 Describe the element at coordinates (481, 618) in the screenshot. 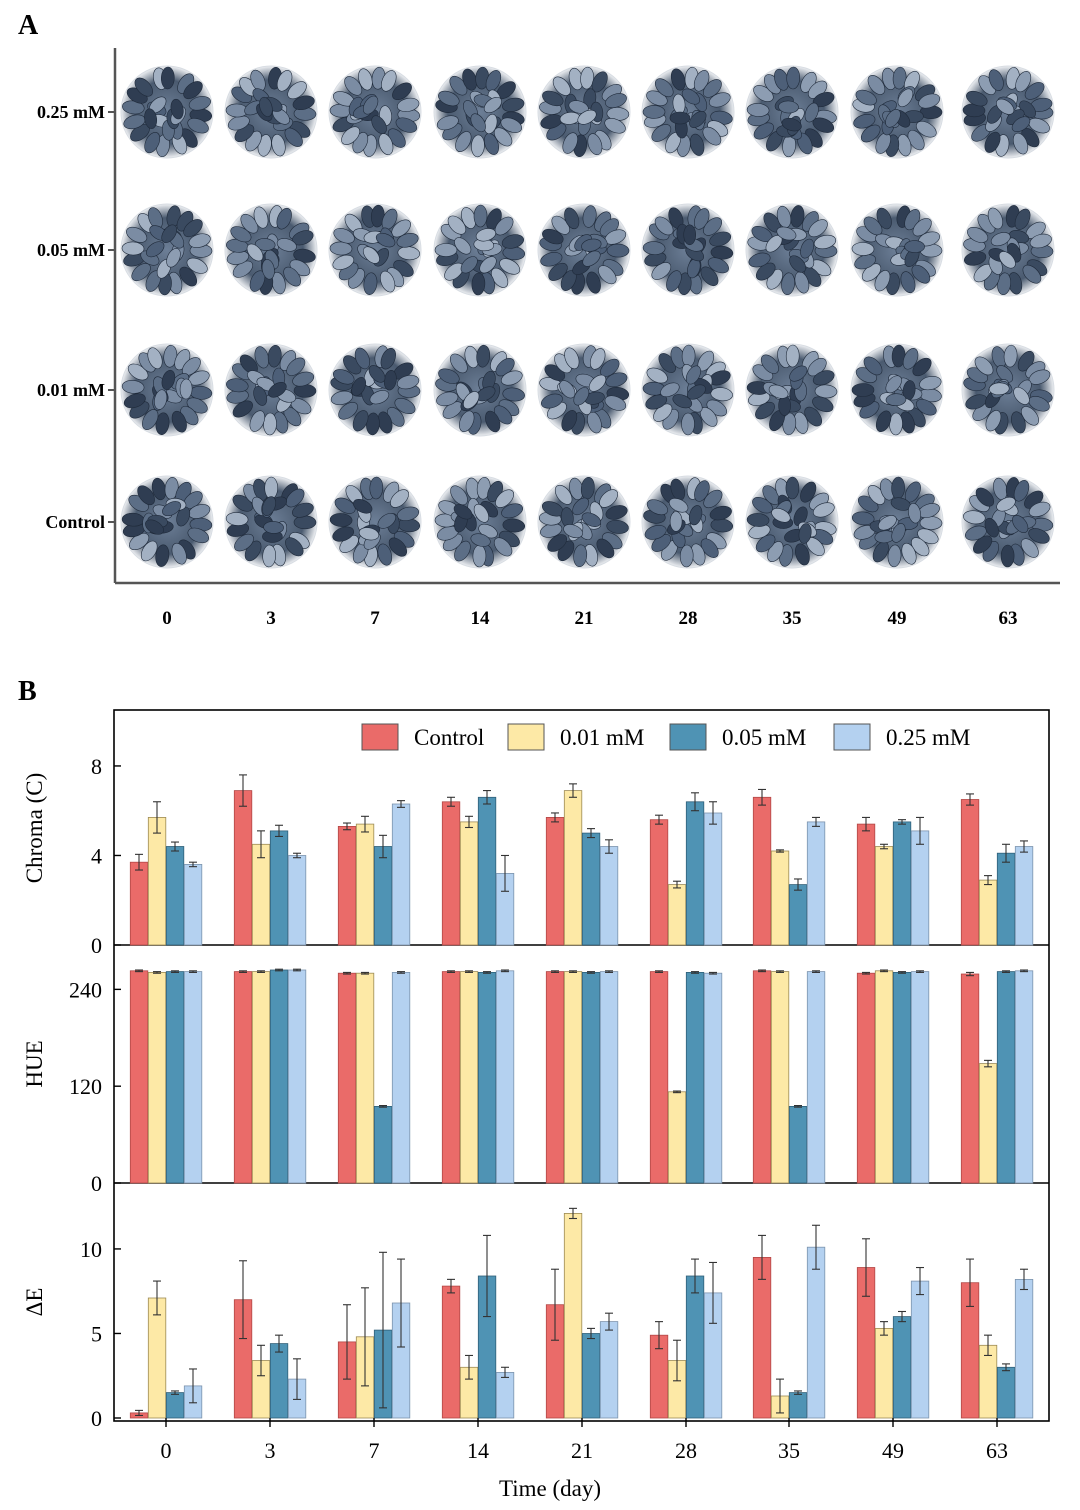

I see `day-label: 14` at that location.